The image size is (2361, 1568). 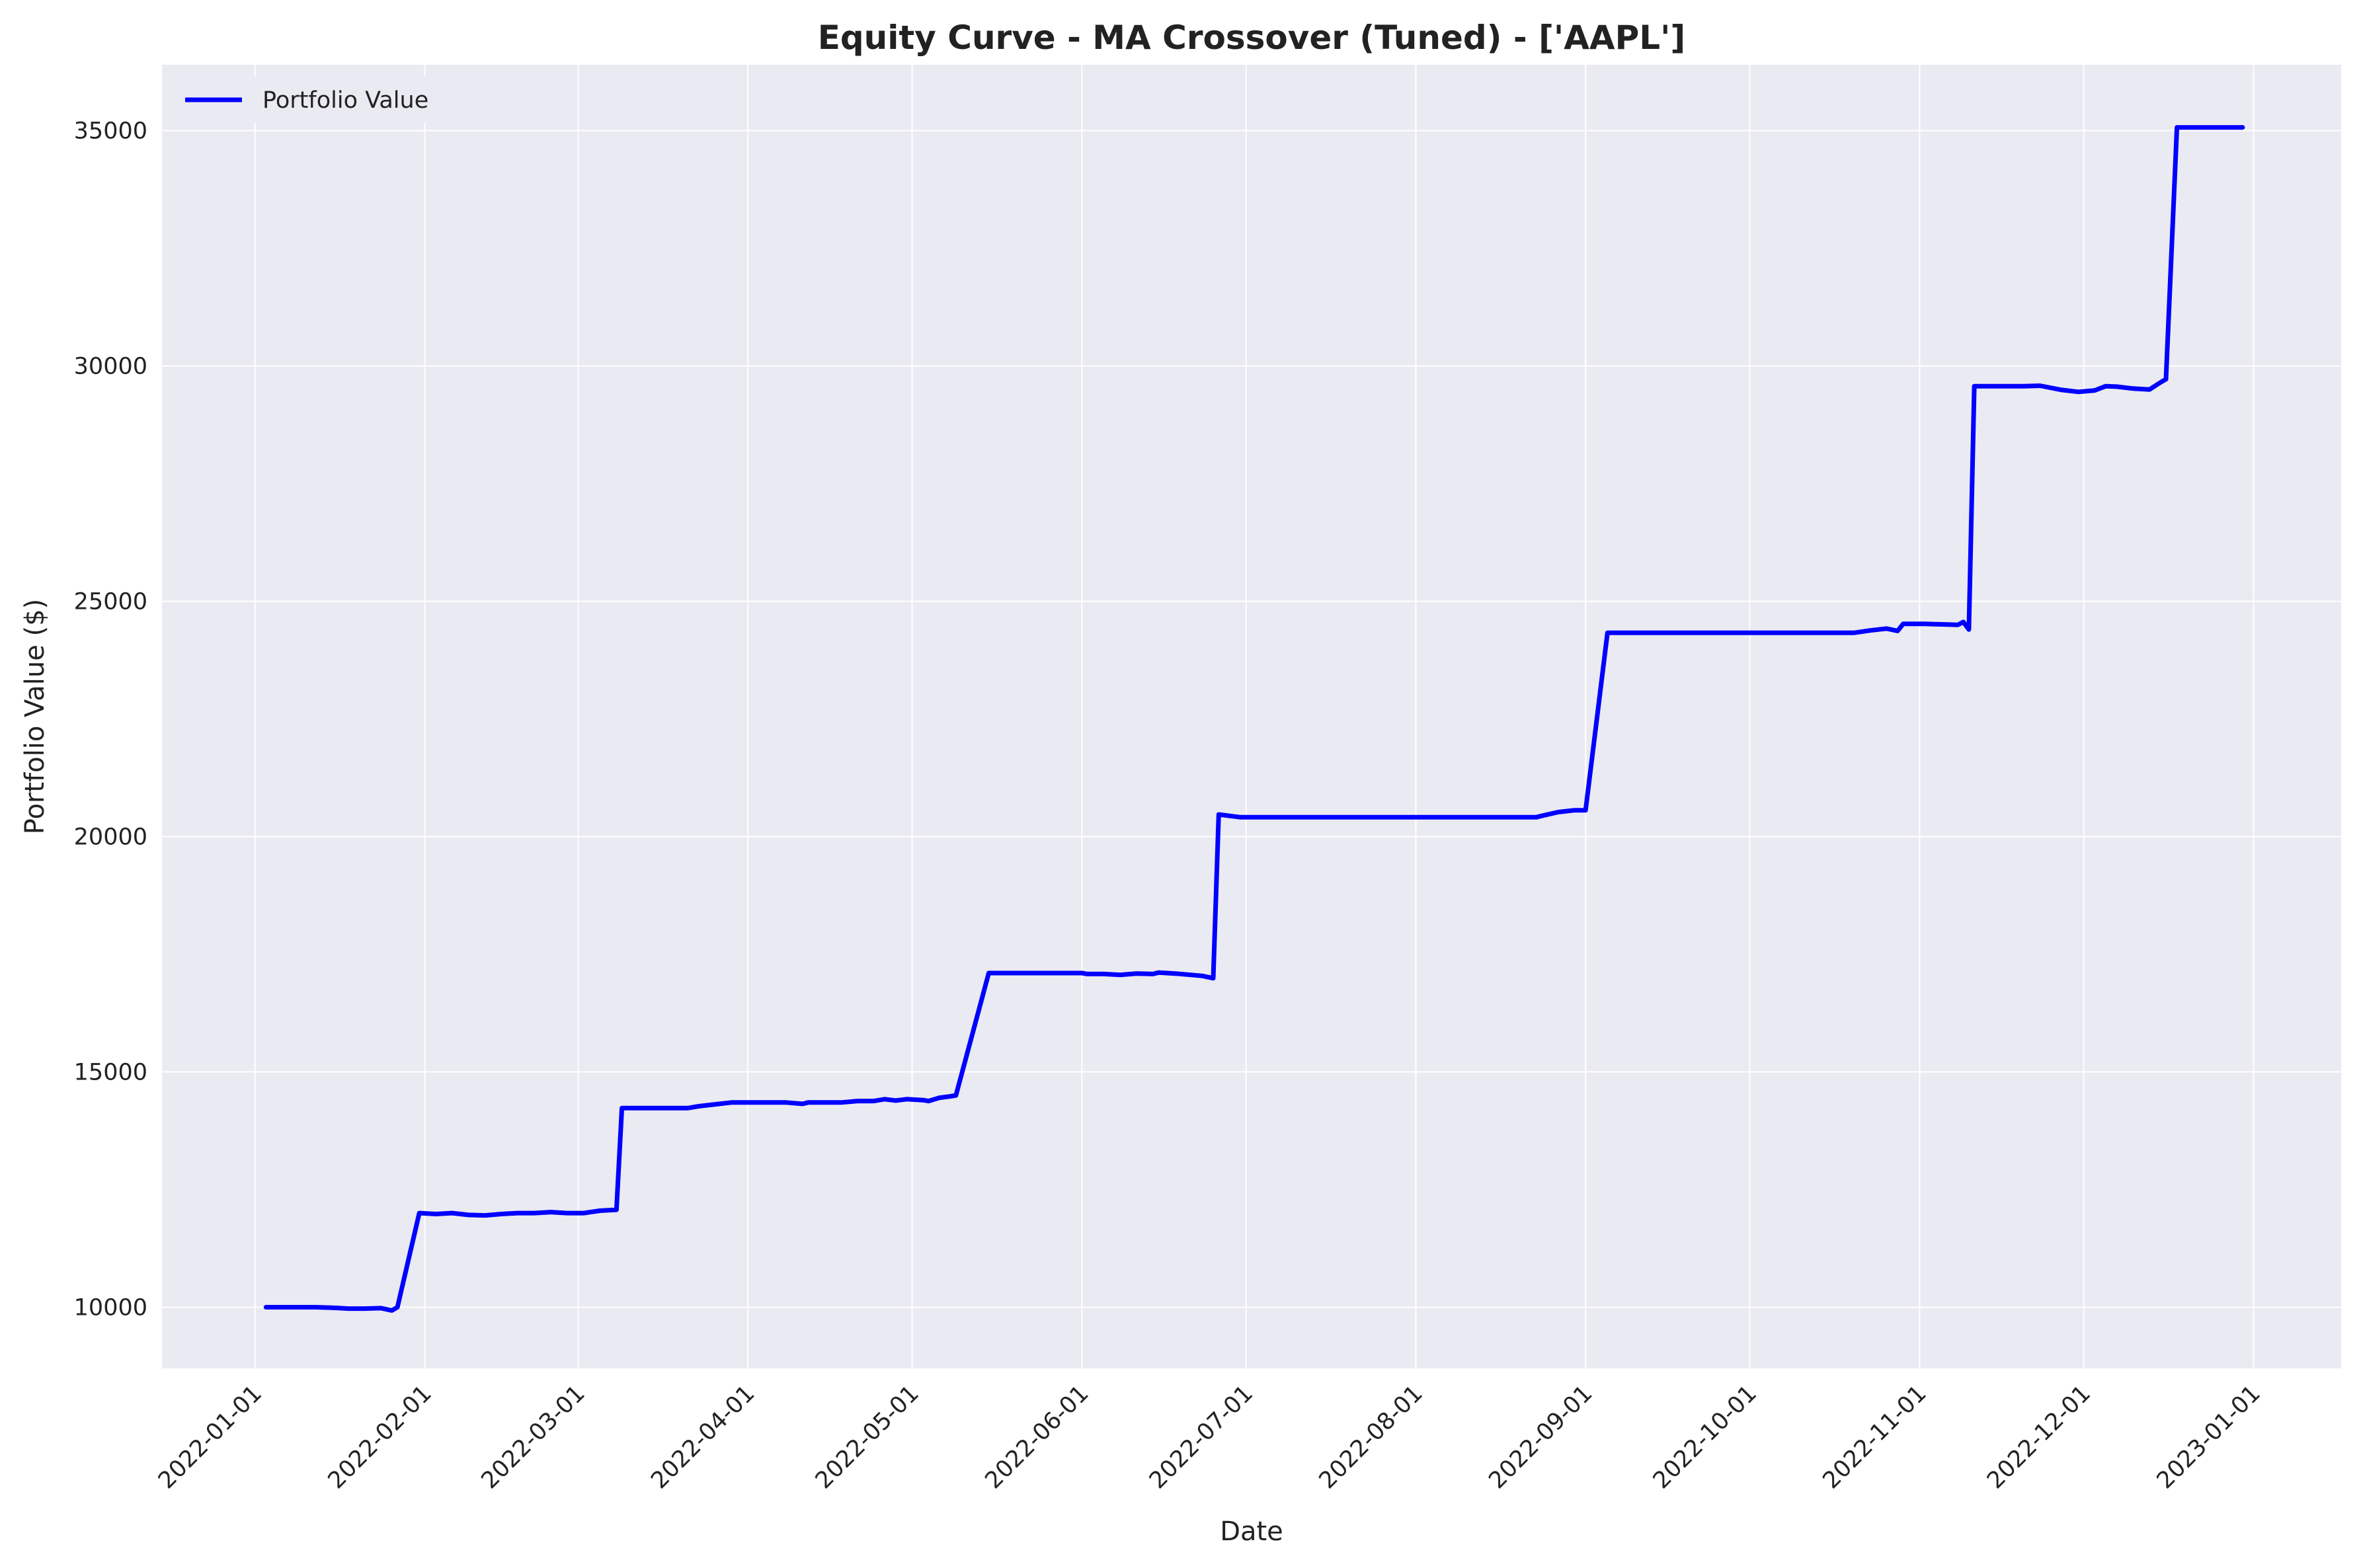 What do you see at coordinates (110, 837) in the screenshot?
I see `y-tick-label: 20000` at bounding box center [110, 837].